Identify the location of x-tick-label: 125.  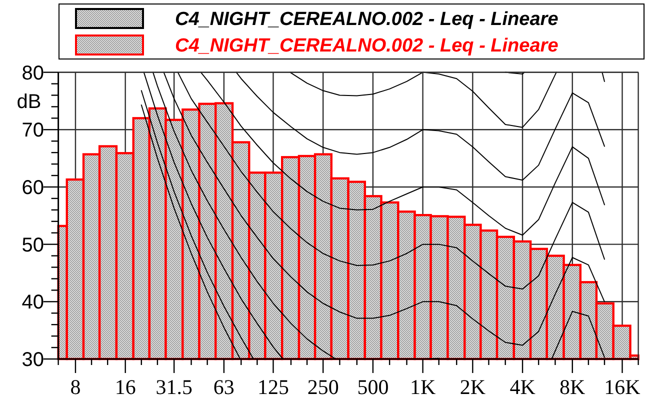
(273, 387).